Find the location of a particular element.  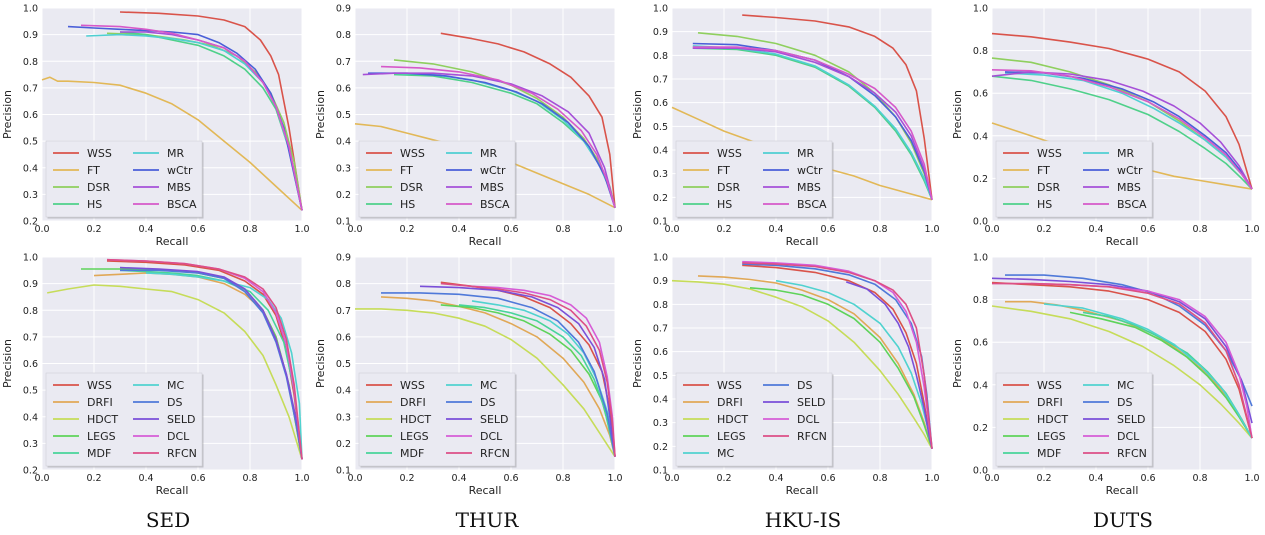

series-line-hdct is located at coordinates (175, 372).